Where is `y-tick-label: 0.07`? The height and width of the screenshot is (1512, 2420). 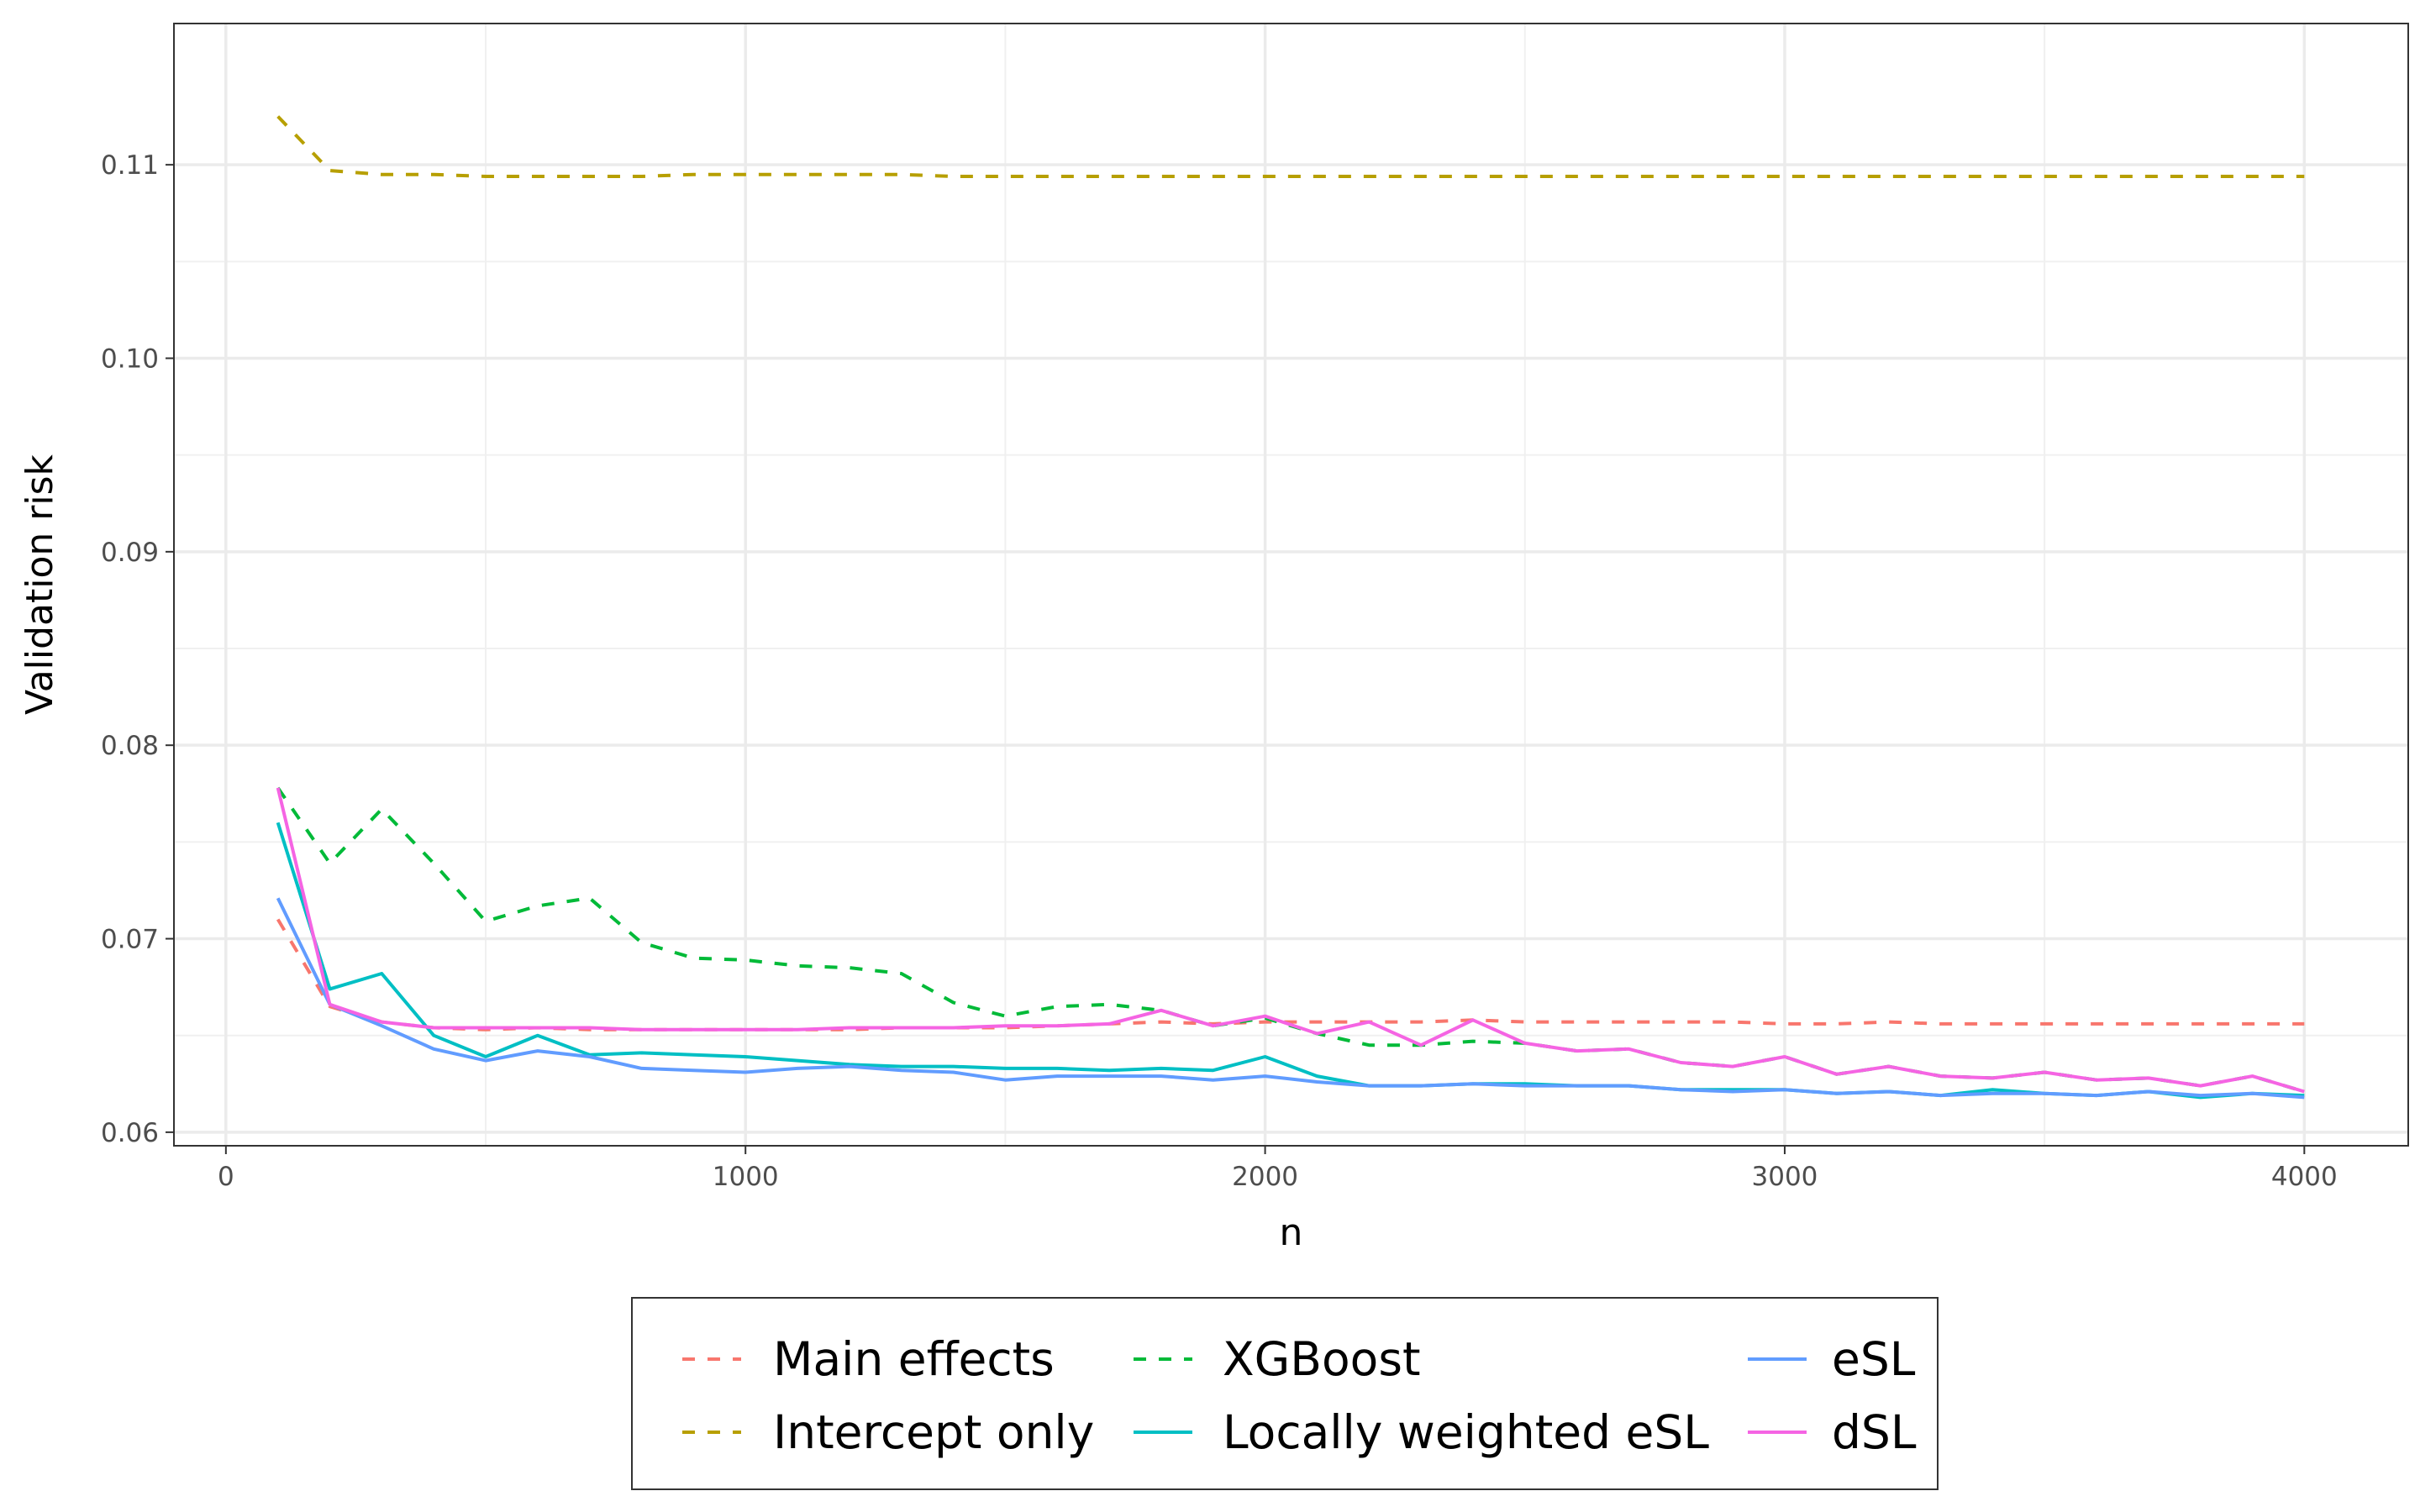
y-tick-label: 0.07 is located at coordinates (130, 940).